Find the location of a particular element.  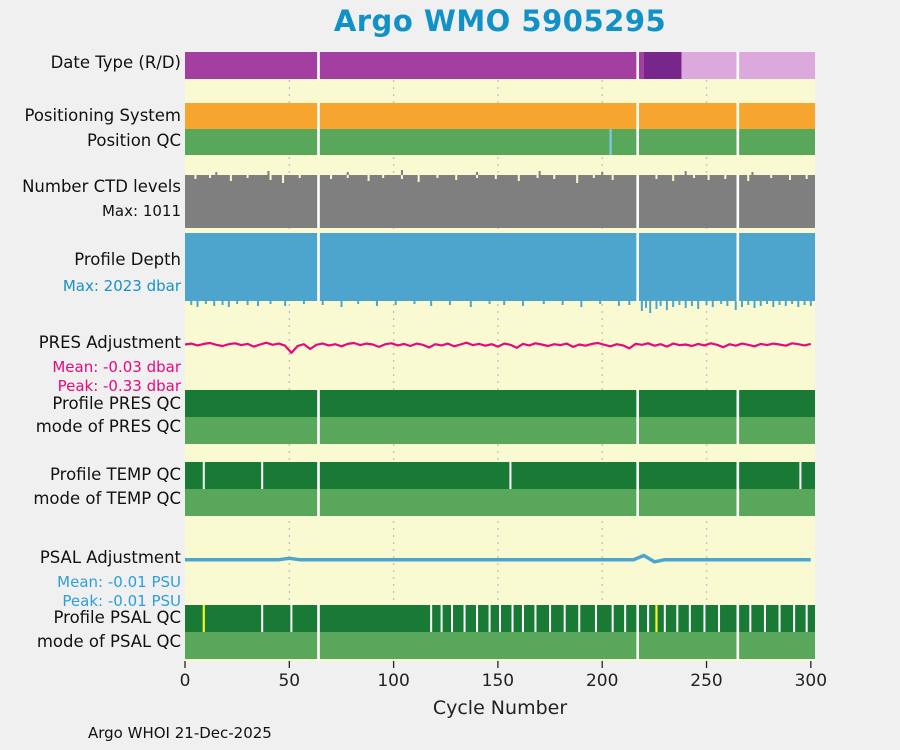

band-position-qc is located at coordinates (500, 142).